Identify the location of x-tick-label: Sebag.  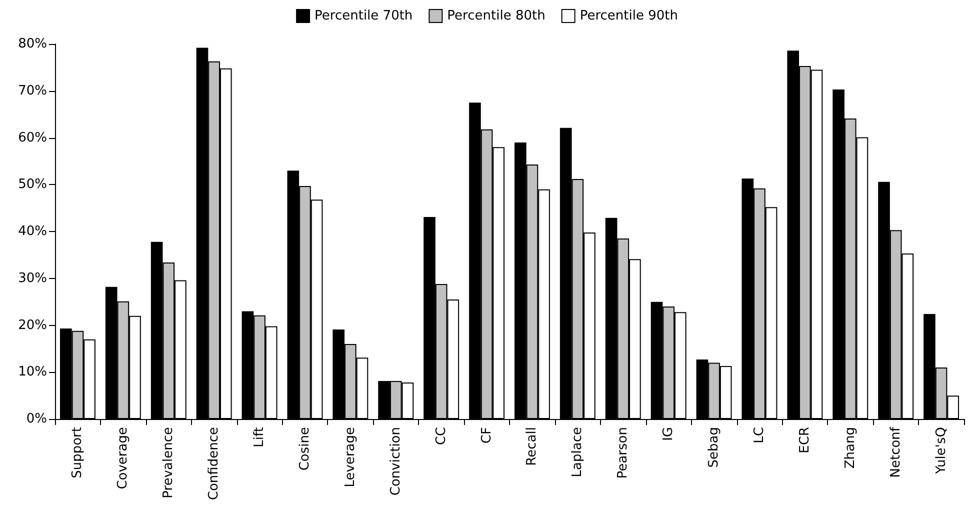
(714, 447).